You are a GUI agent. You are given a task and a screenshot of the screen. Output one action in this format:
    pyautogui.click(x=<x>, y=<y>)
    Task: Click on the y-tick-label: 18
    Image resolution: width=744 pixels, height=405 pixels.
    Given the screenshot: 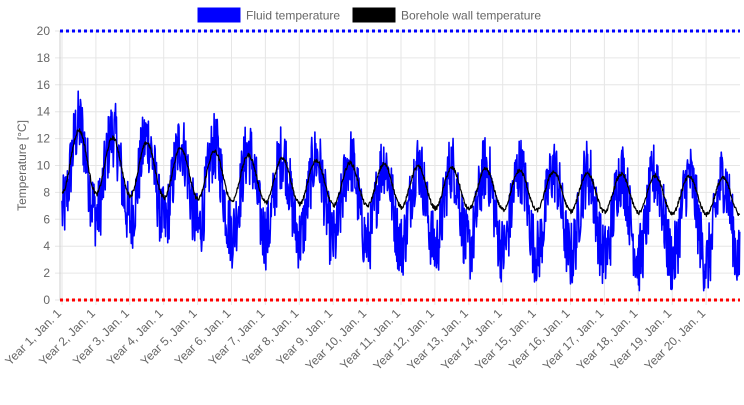 What is the action you would take?
    pyautogui.click(x=44, y=58)
    